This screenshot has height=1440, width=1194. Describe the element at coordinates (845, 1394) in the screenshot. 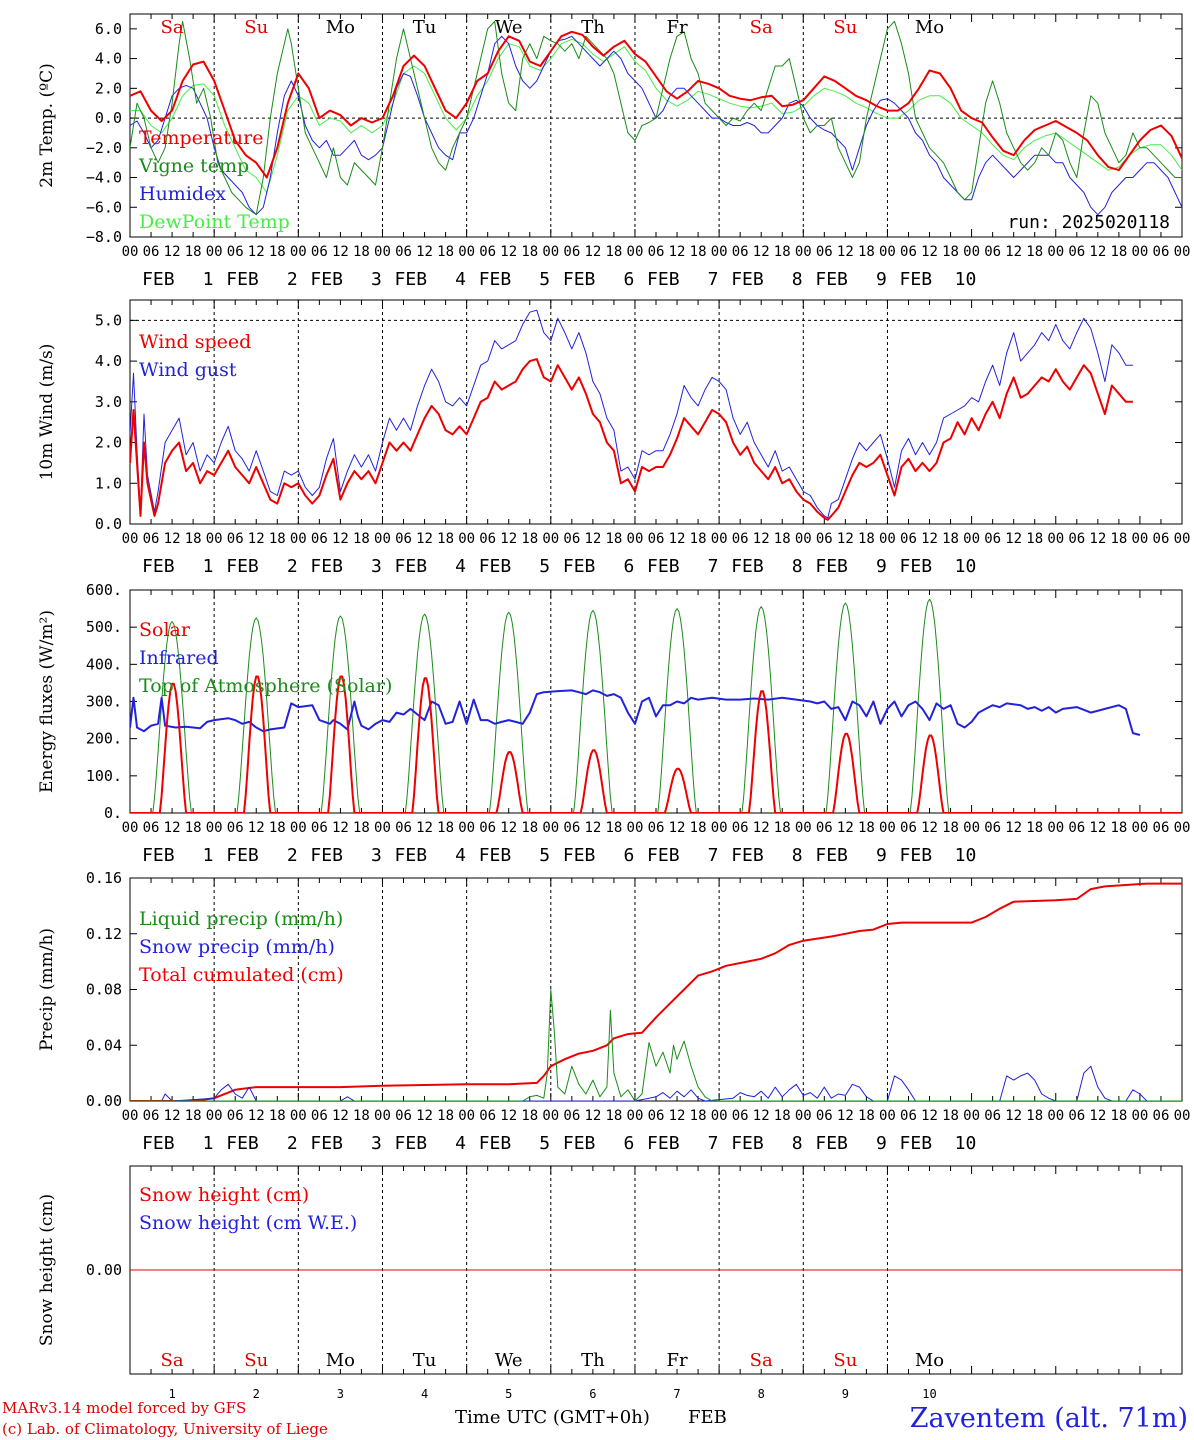

I see `x-date-label: 9` at that location.